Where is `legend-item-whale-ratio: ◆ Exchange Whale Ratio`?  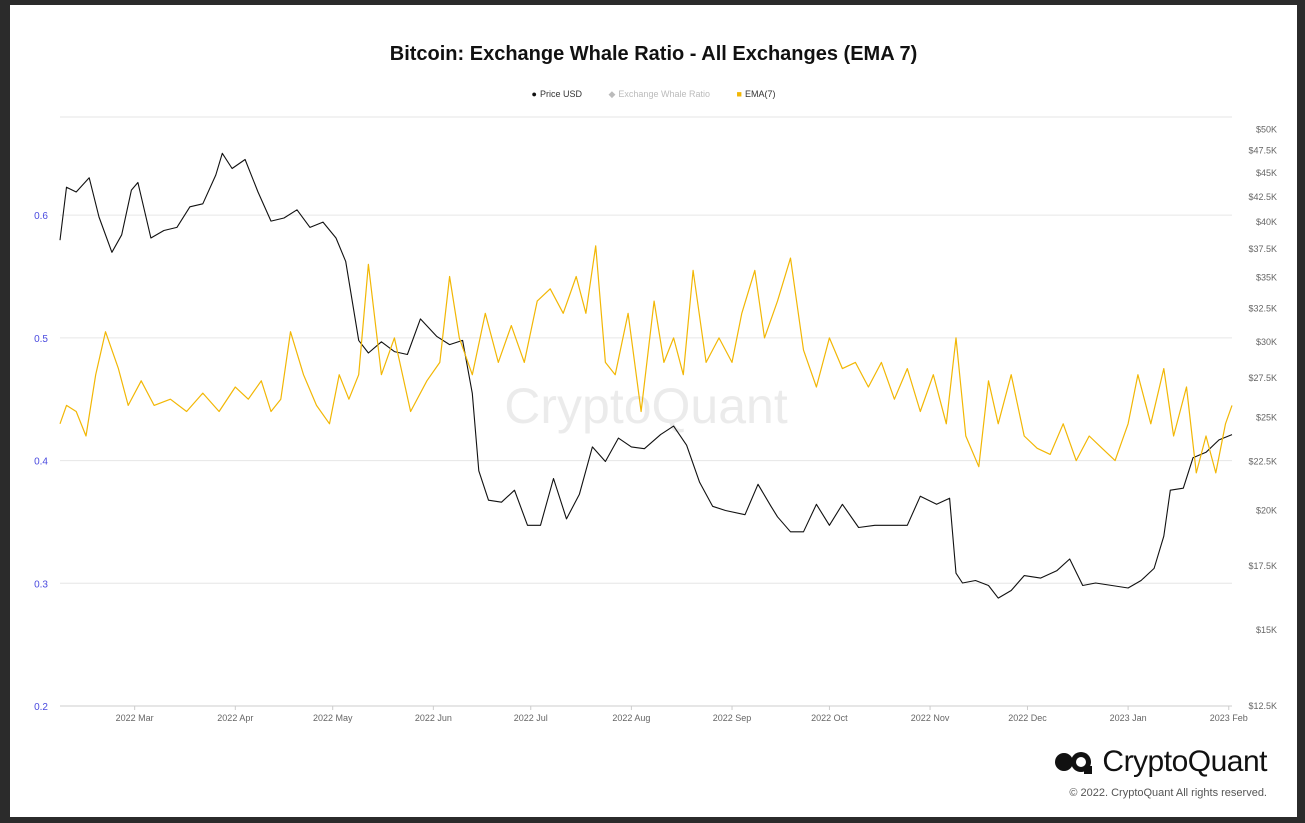 legend-item-whale-ratio: ◆ Exchange Whale Ratio is located at coordinates (659, 94).